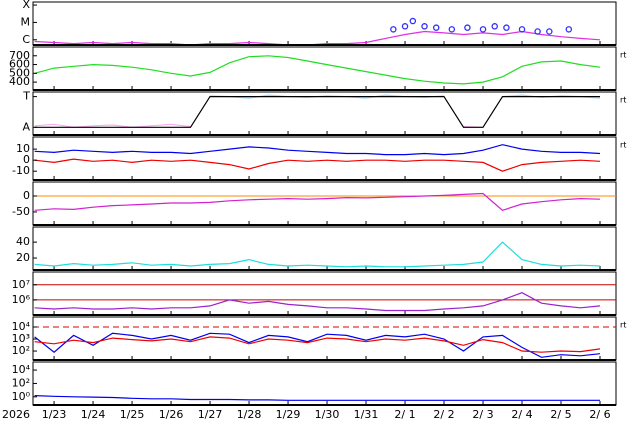 This screenshot has height=424, width=634. Describe the element at coordinates (249, 414) in the screenshot. I see `x-tick-label: 1/28` at that location.